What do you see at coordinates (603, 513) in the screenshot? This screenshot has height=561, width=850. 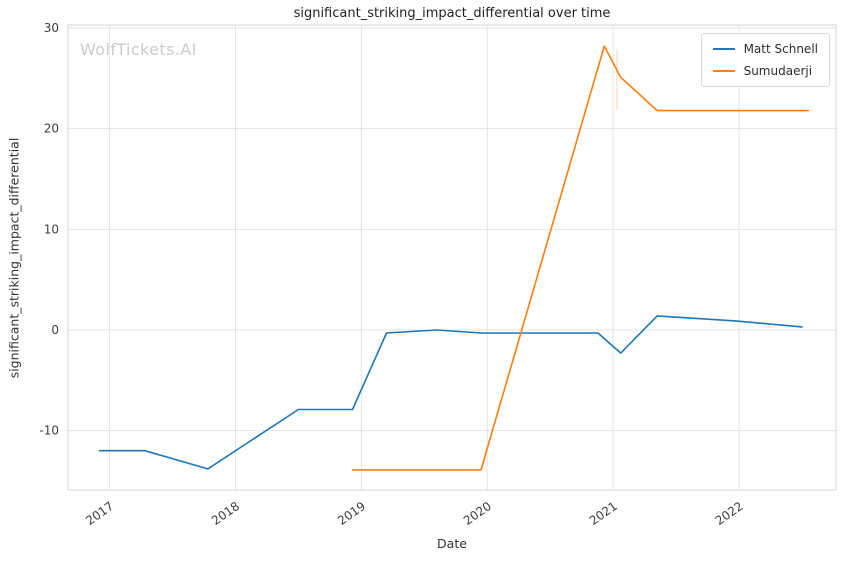 I see `x-tick-label: 2021` at bounding box center [603, 513].